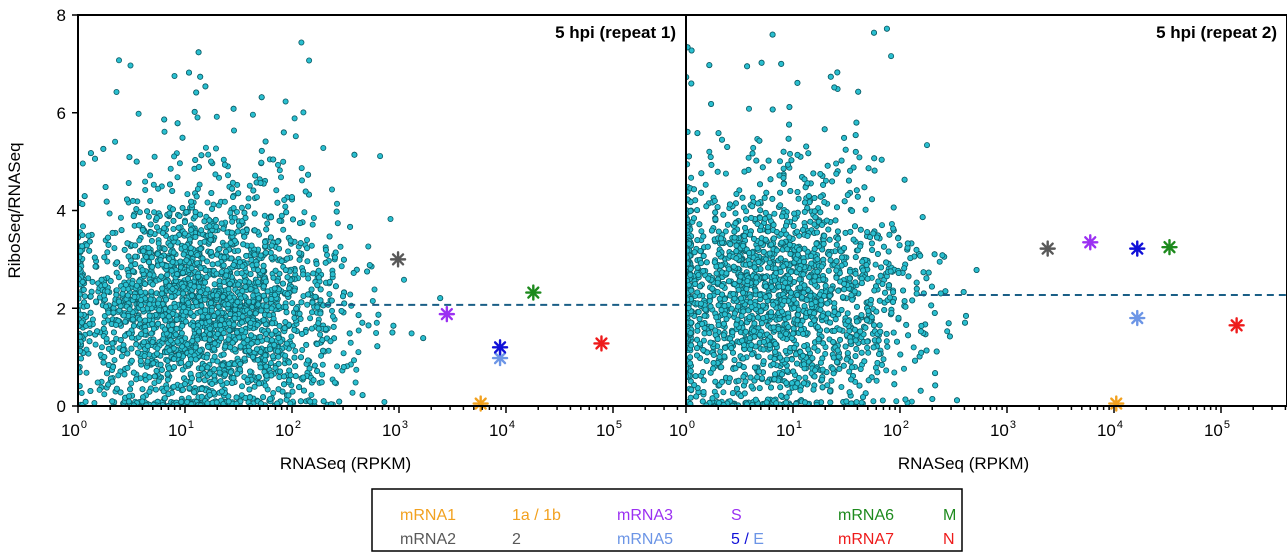 The image size is (1287, 554). Describe the element at coordinates (480, 403) in the screenshot. I see `highlight-mrna1` at that location.